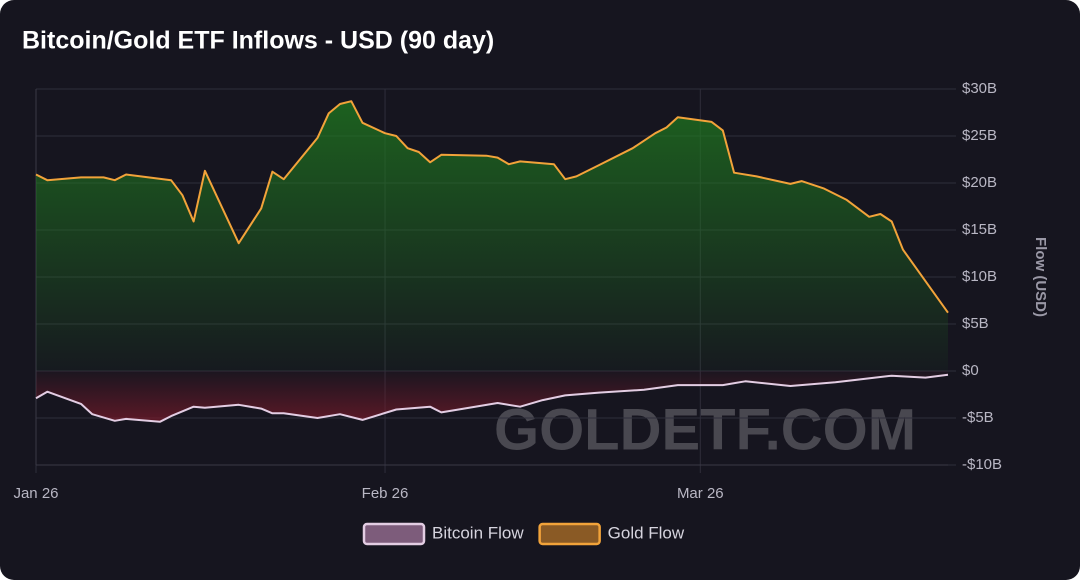 The image size is (1080, 585). I want to click on y-axis-title: Flow (USD), so click(1040, 277).